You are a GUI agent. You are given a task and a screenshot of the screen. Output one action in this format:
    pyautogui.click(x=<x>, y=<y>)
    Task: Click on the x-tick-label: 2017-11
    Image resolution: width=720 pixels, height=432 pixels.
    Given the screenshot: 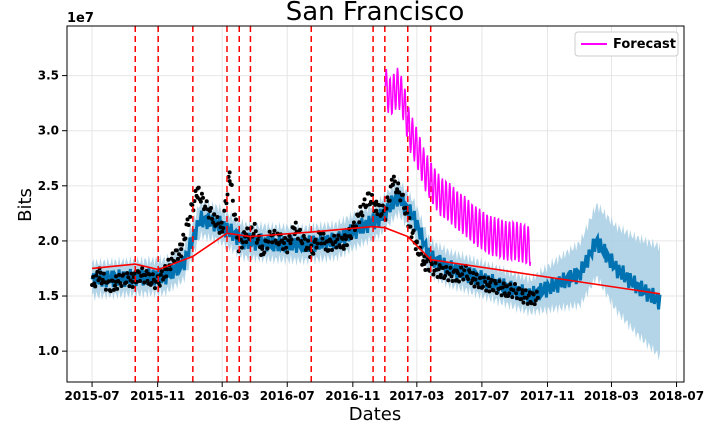 What is the action you would take?
    pyautogui.click(x=547, y=396)
    